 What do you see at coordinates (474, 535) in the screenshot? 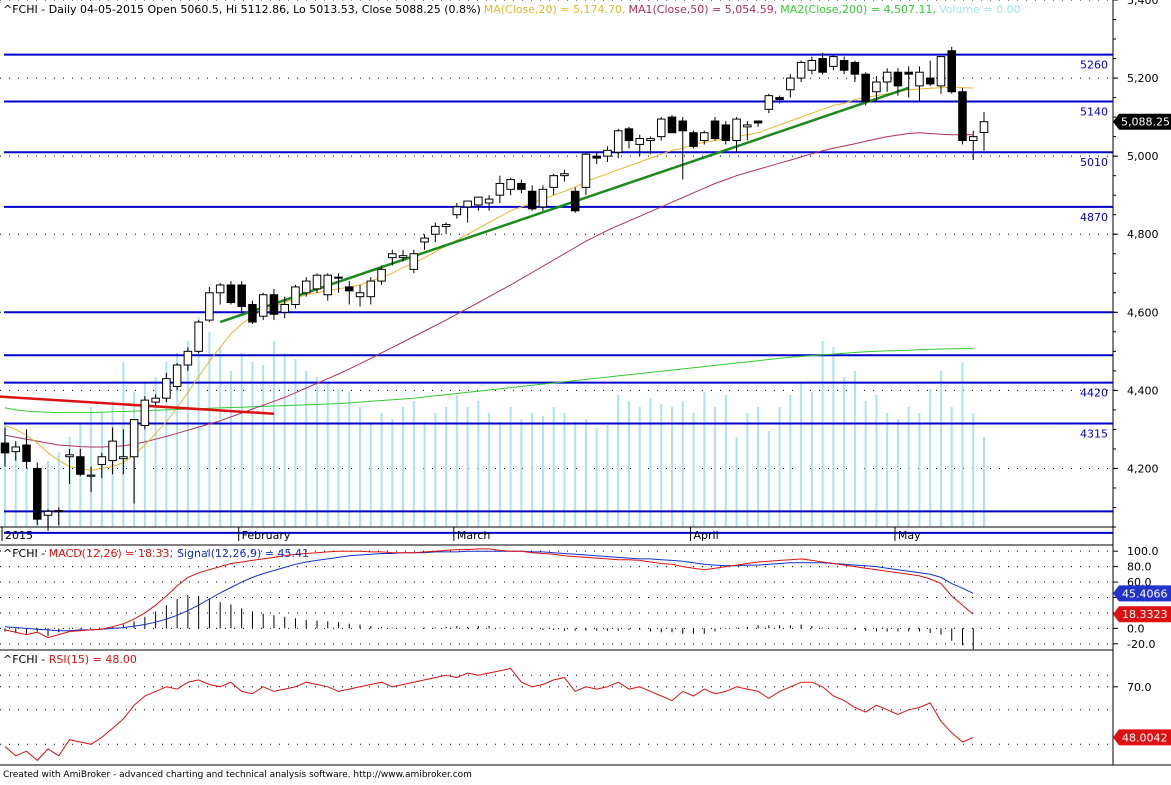
I see `x-tick-label: March` at bounding box center [474, 535].